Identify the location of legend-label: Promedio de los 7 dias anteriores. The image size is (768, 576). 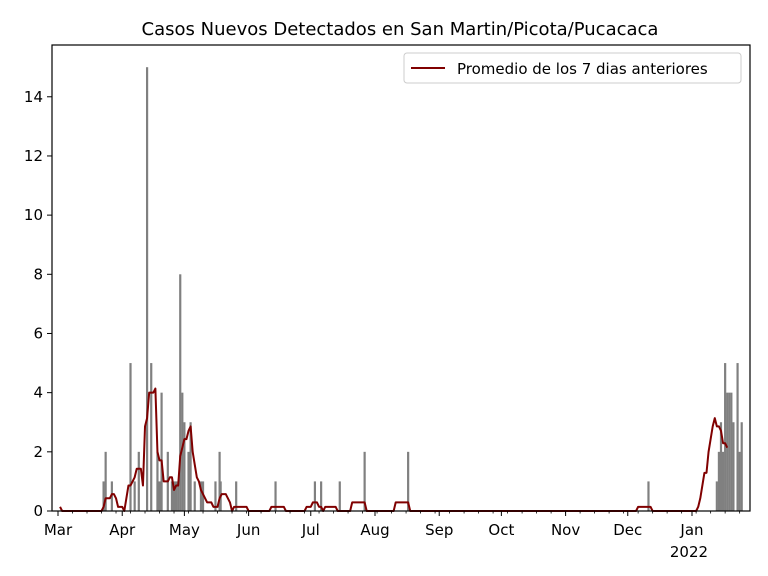
(582, 69).